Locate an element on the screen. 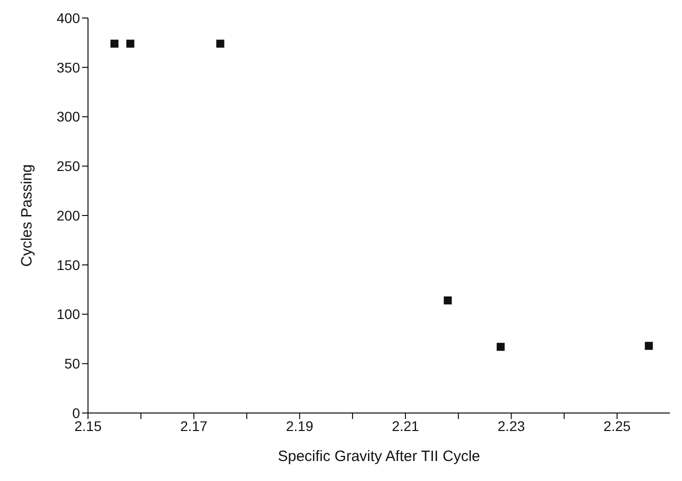  x-tick-label: 2.23 is located at coordinates (512, 426).